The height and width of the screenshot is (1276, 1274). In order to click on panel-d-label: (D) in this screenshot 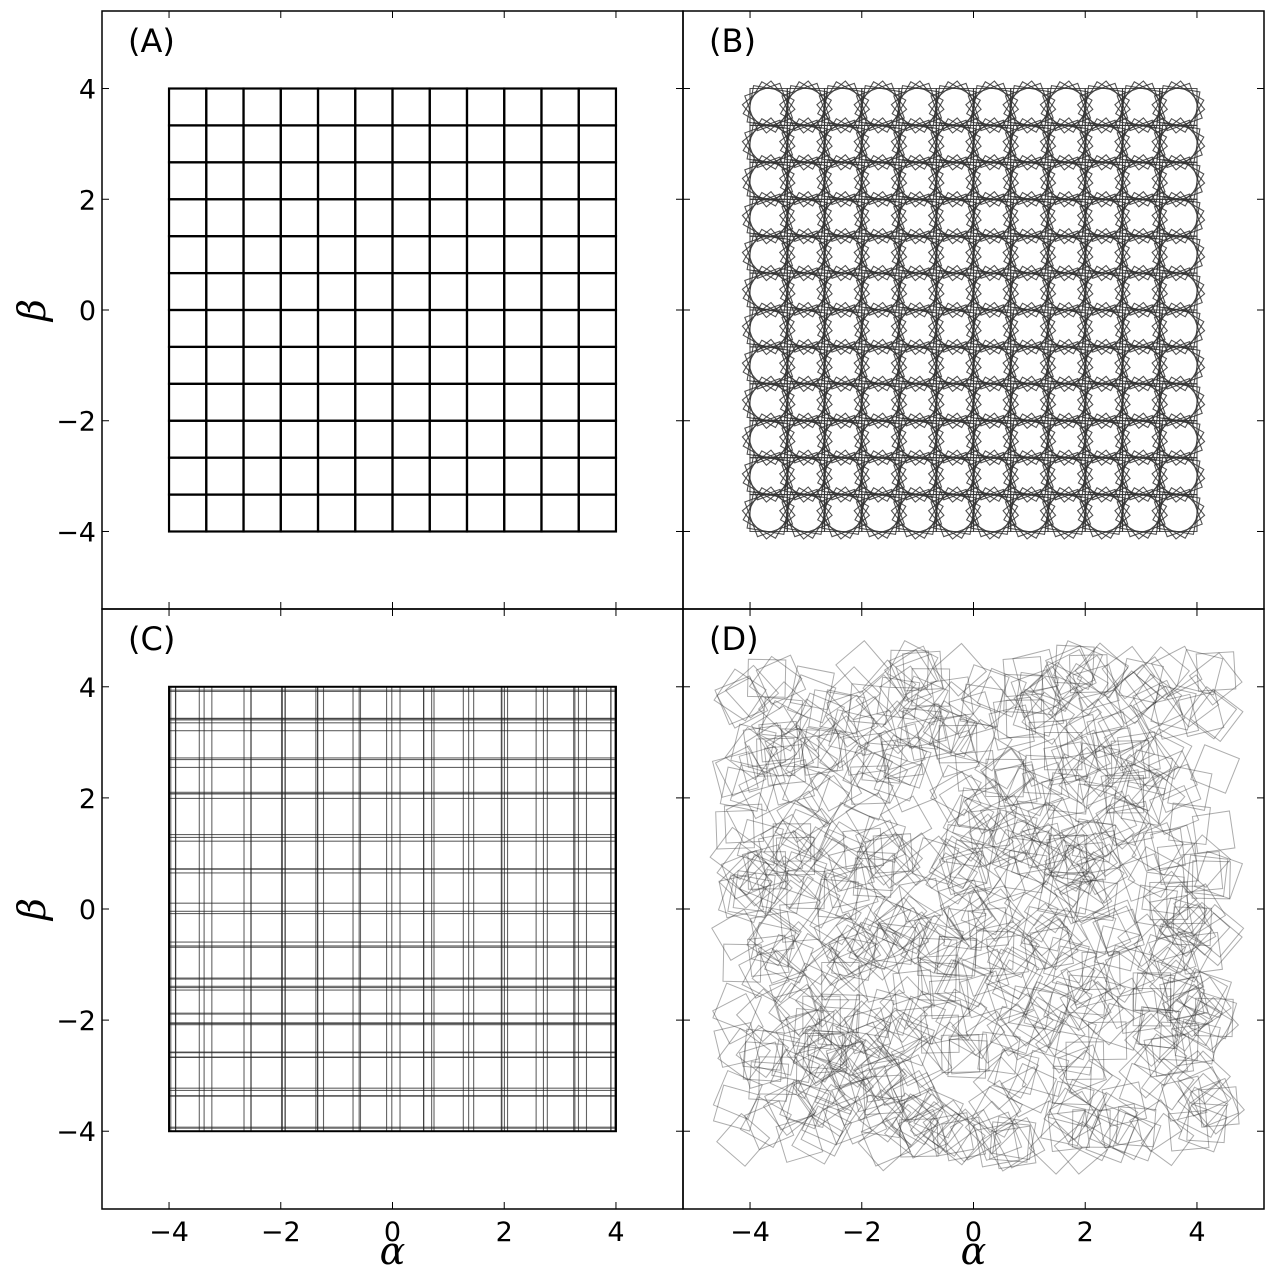, I will do `click(734, 639)`.